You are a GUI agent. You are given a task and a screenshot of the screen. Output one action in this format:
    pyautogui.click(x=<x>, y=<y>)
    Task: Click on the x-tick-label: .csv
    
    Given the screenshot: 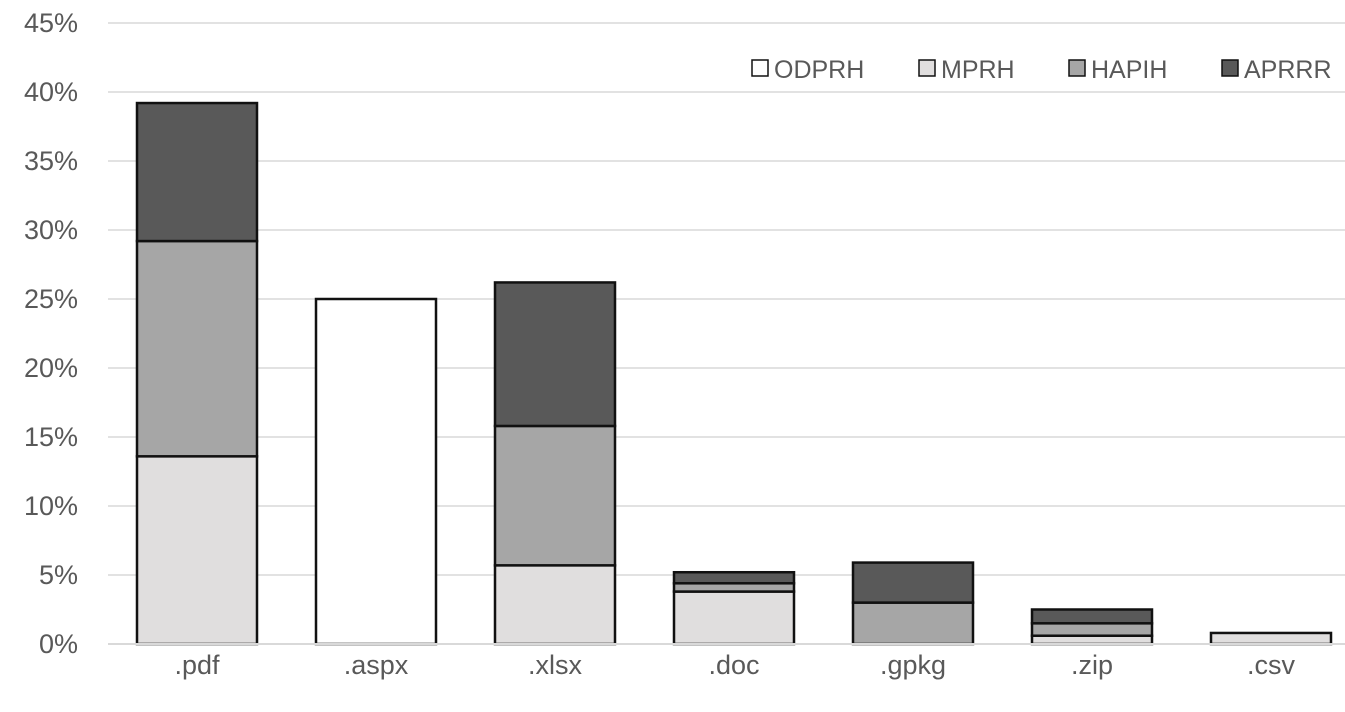 What is the action you would take?
    pyautogui.click(x=1271, y=665)
    